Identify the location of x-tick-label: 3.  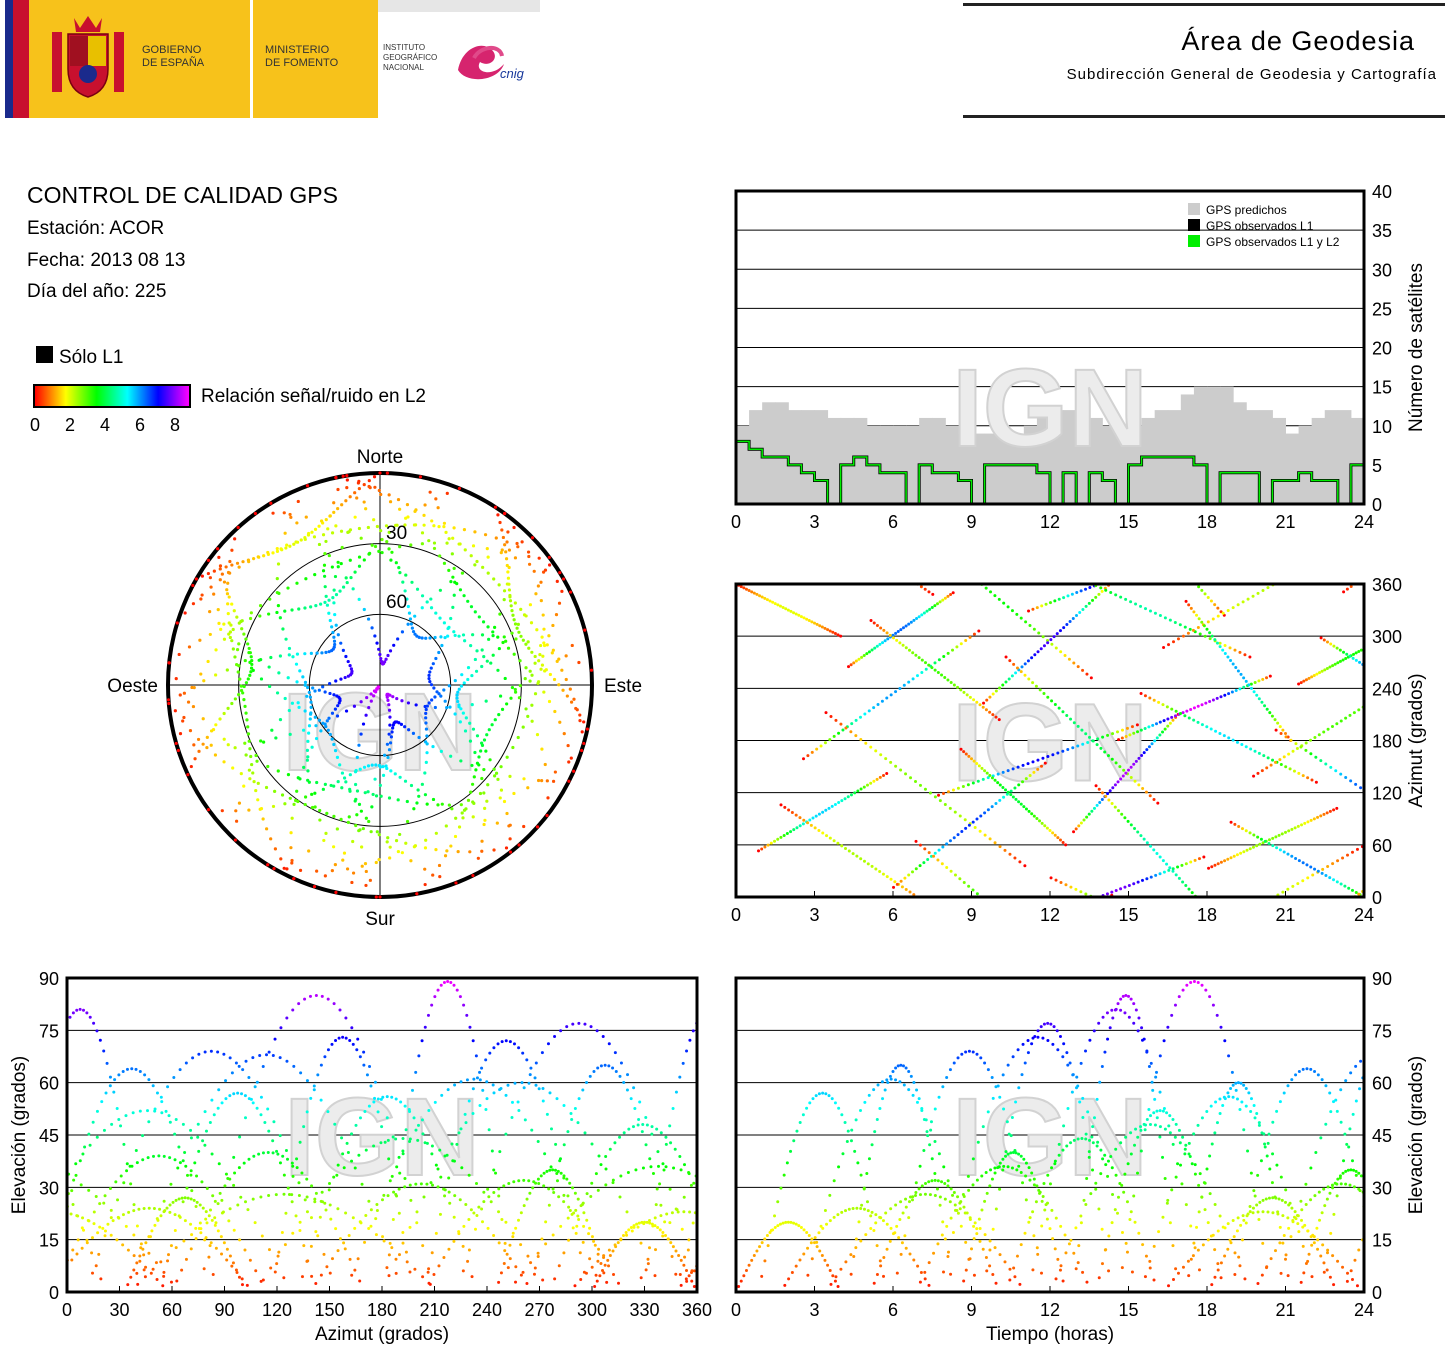
(814, 915).